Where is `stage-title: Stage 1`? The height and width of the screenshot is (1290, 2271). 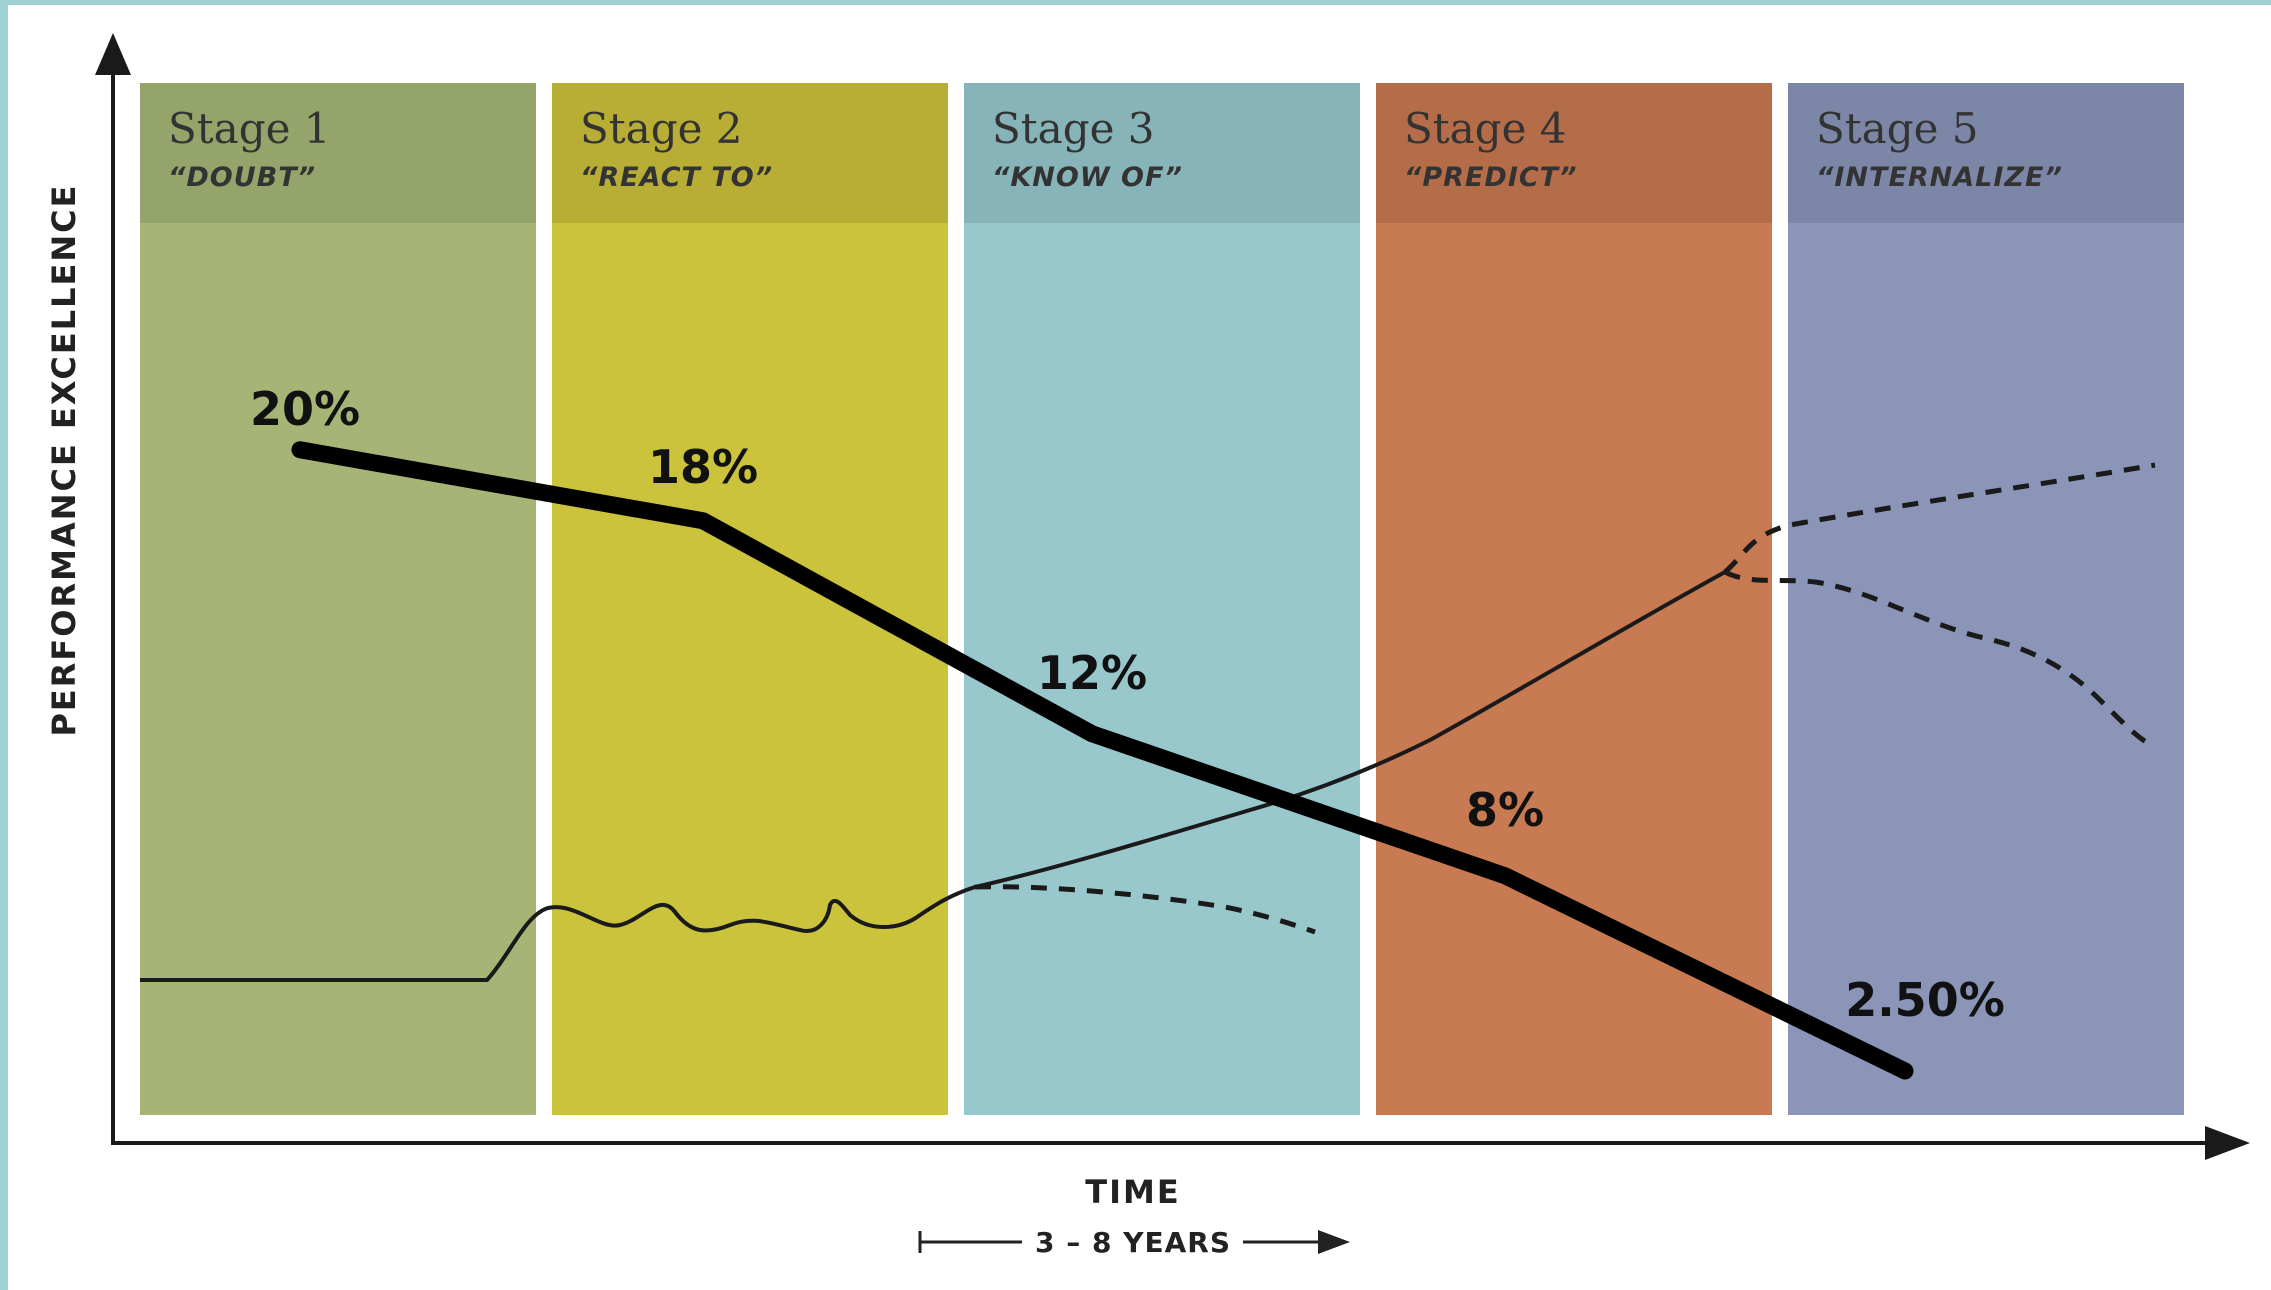 stage-title: Stage 1 is located at coordinates (249, 128).